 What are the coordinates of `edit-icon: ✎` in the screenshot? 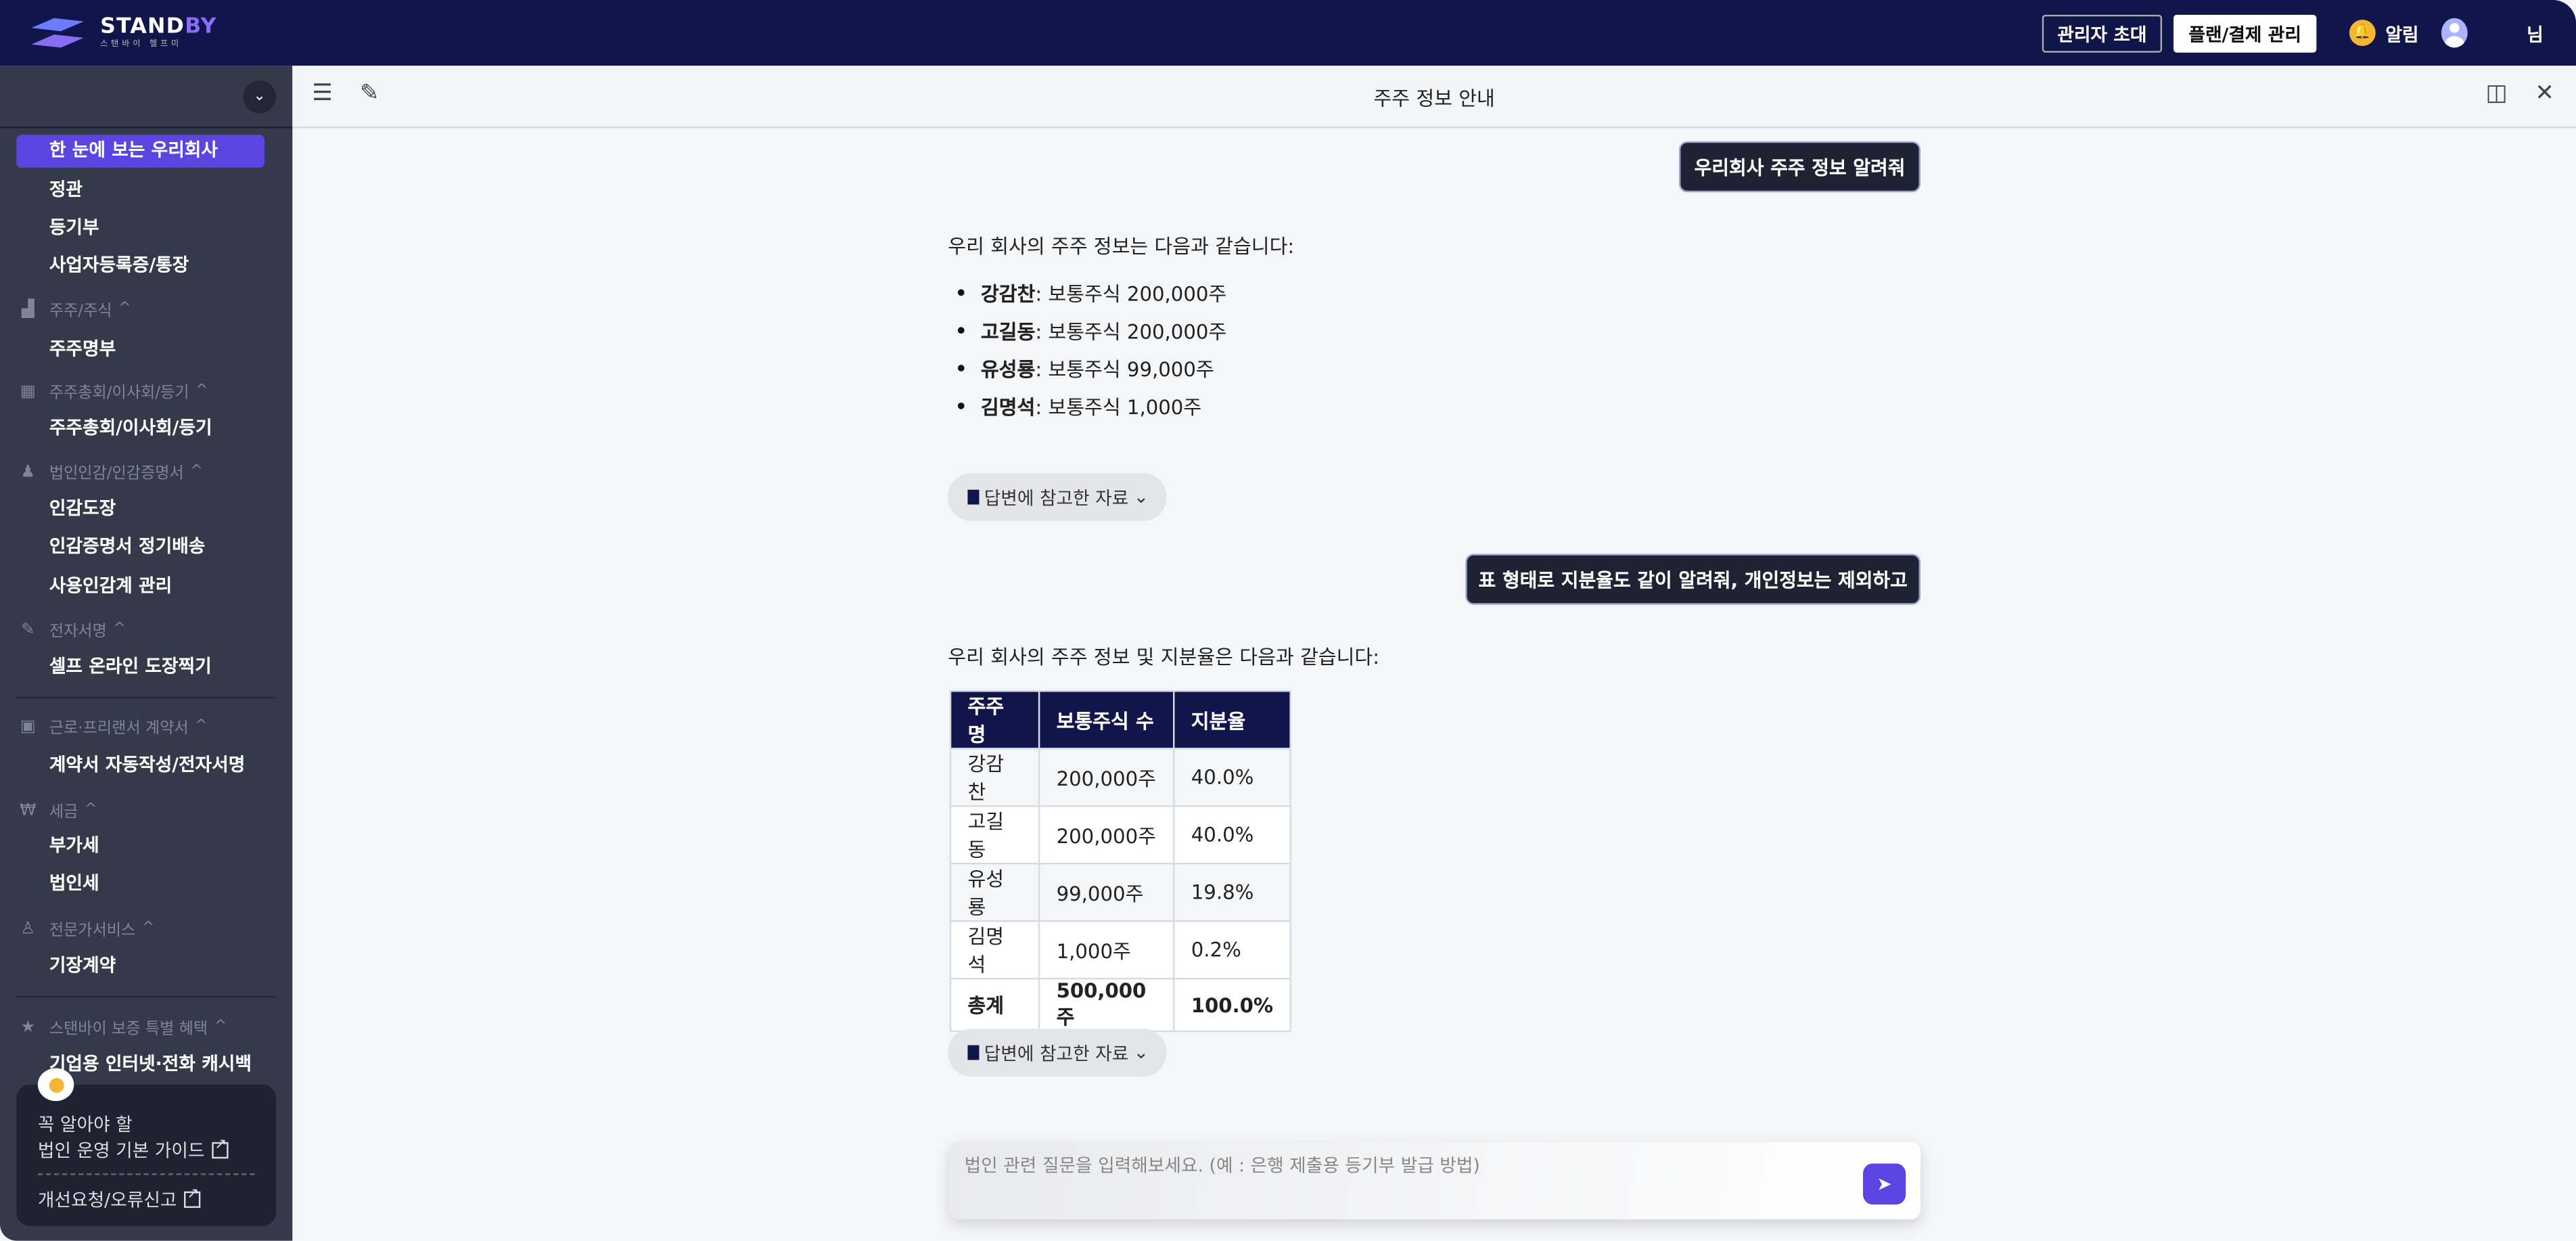 It's located at (369, 94).